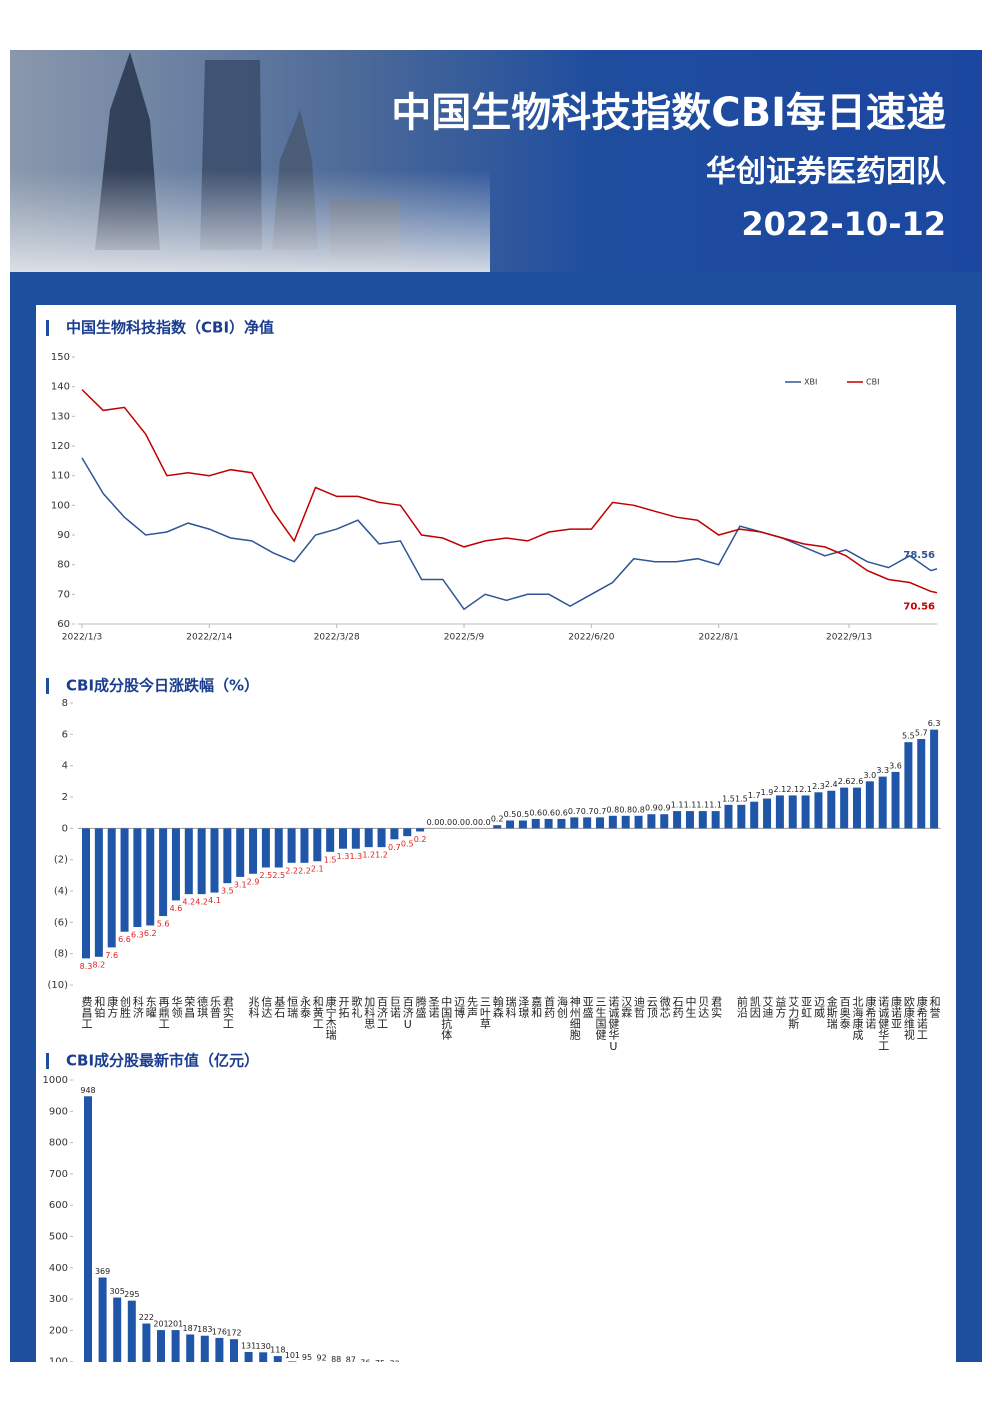 The width and height of the screenshot is (992, 1403). What do you see at coordinates (767, 1007) in the screenshot?
I see `x-tick-label: 艾迪` at bounding box center [767, 1007].